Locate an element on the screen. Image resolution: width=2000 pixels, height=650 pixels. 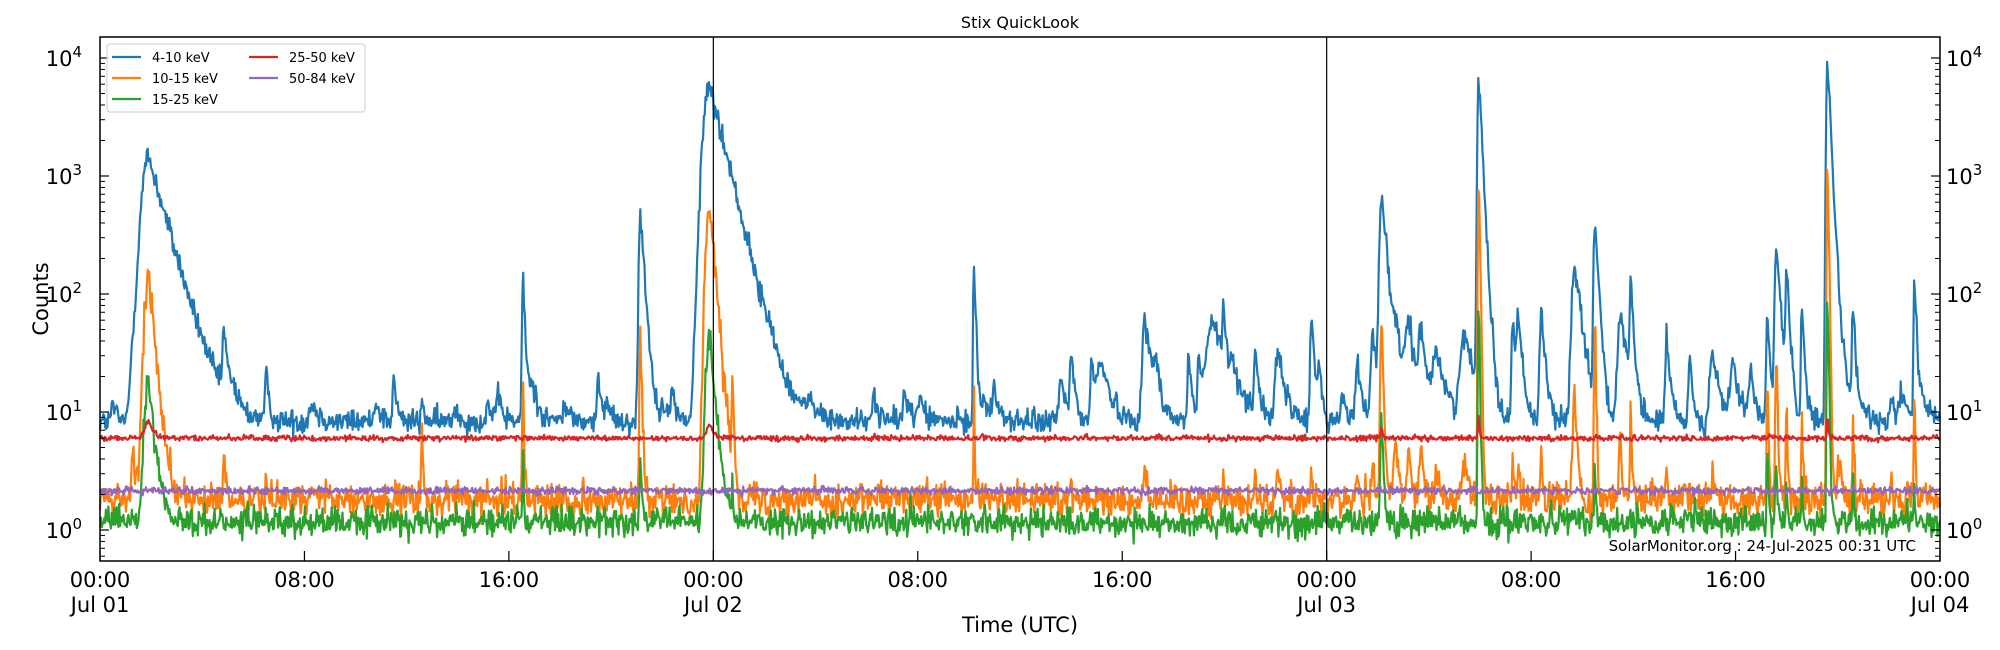
y-axis-left: 10⁰ 10¹ 10² 10³ 10⁴ is located at coordinates (77, 300).